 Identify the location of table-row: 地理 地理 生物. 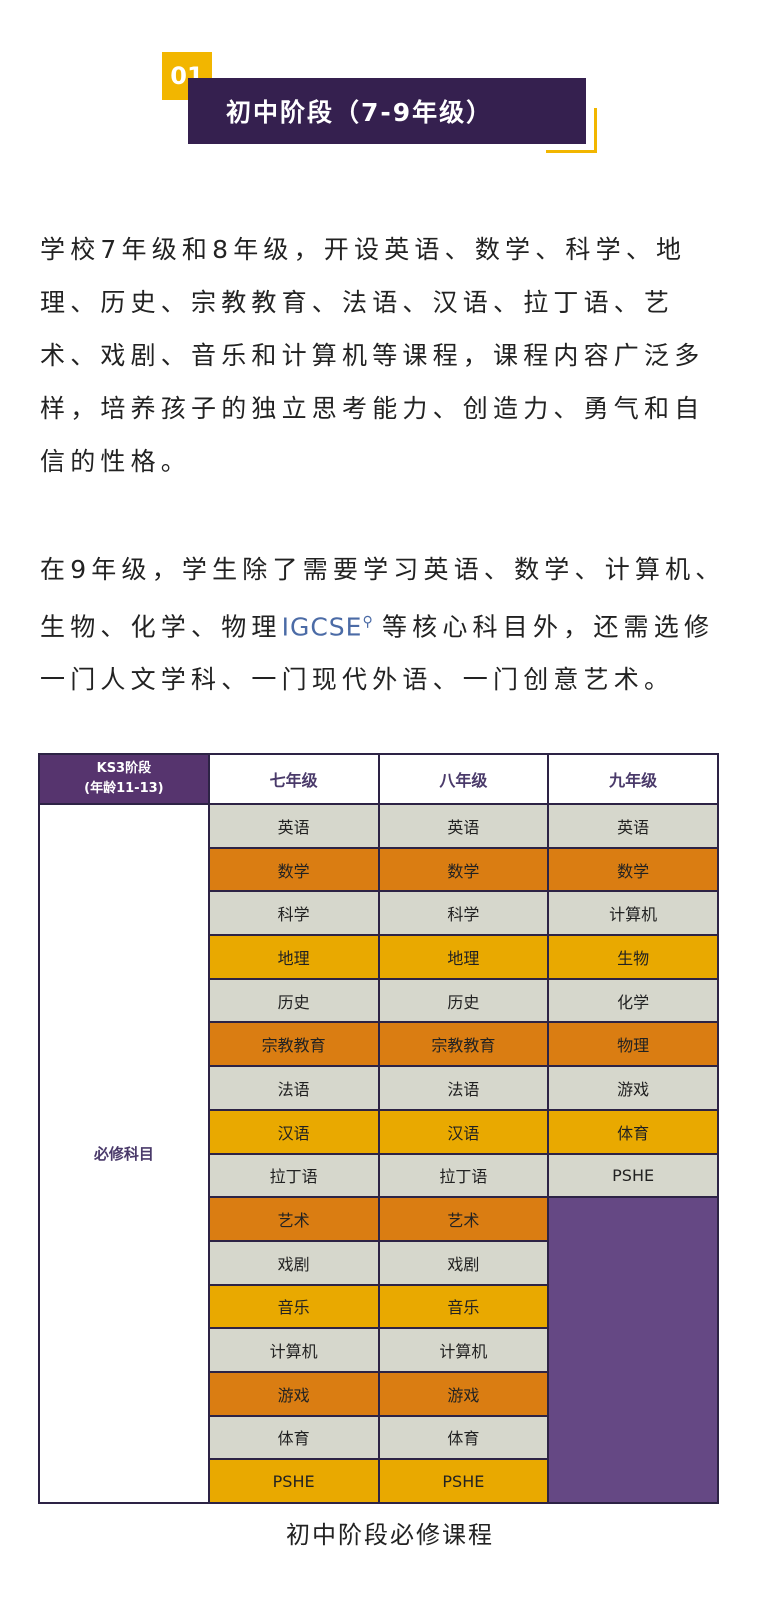
(379, 957).